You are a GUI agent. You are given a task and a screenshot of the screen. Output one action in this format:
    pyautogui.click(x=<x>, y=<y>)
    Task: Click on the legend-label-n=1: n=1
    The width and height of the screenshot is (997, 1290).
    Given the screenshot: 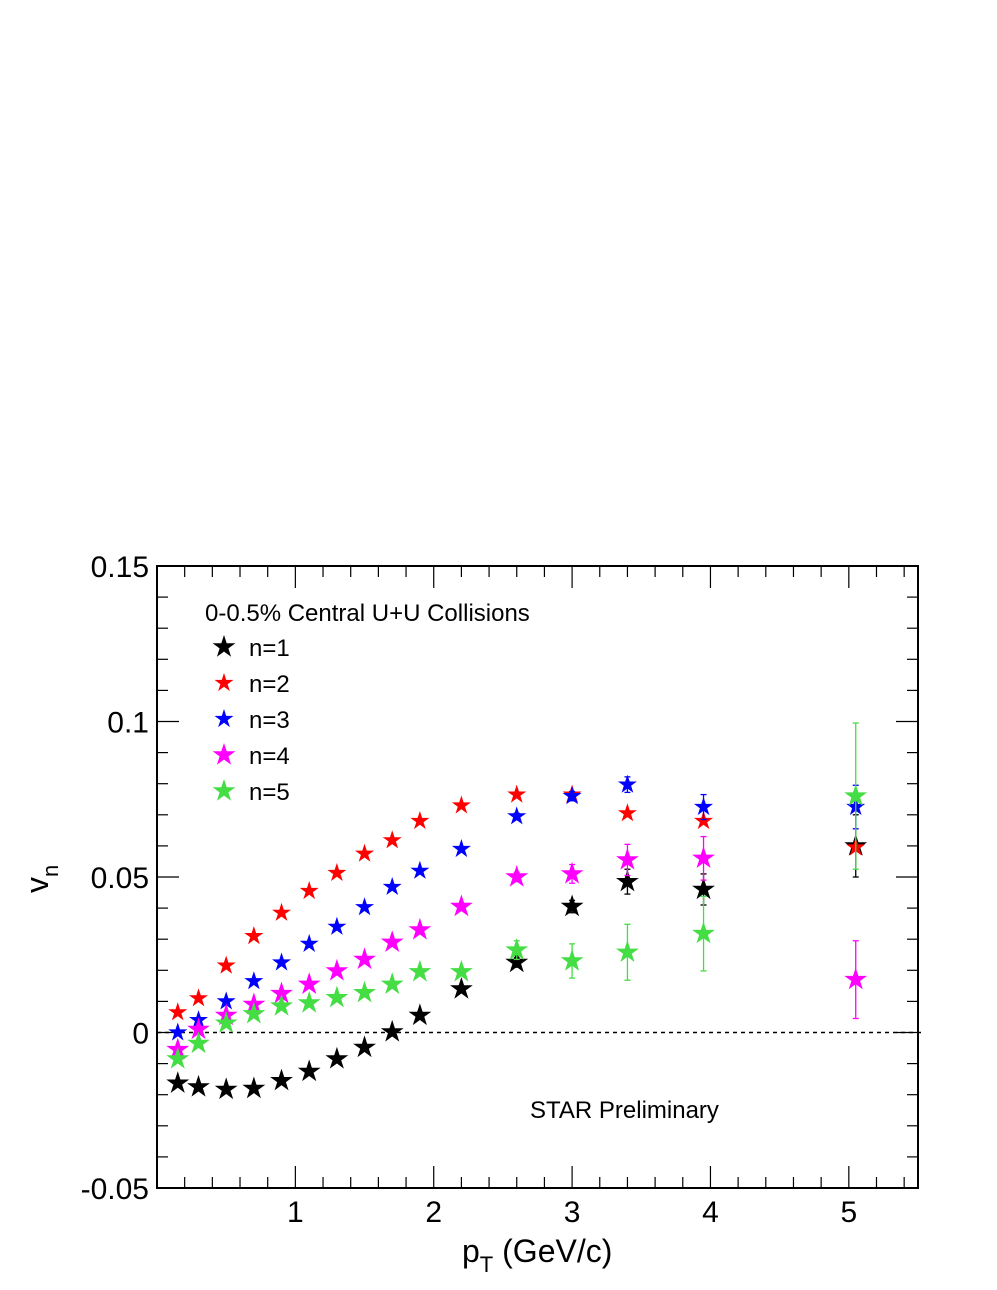 What is the action you would take?
    pyautogui.click(x=269, y=648)
    